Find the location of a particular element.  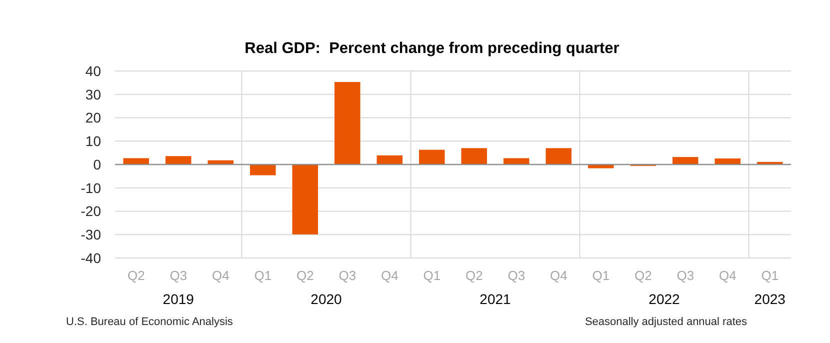

y-tick-label: -10 is located at coordinates (91, 188).